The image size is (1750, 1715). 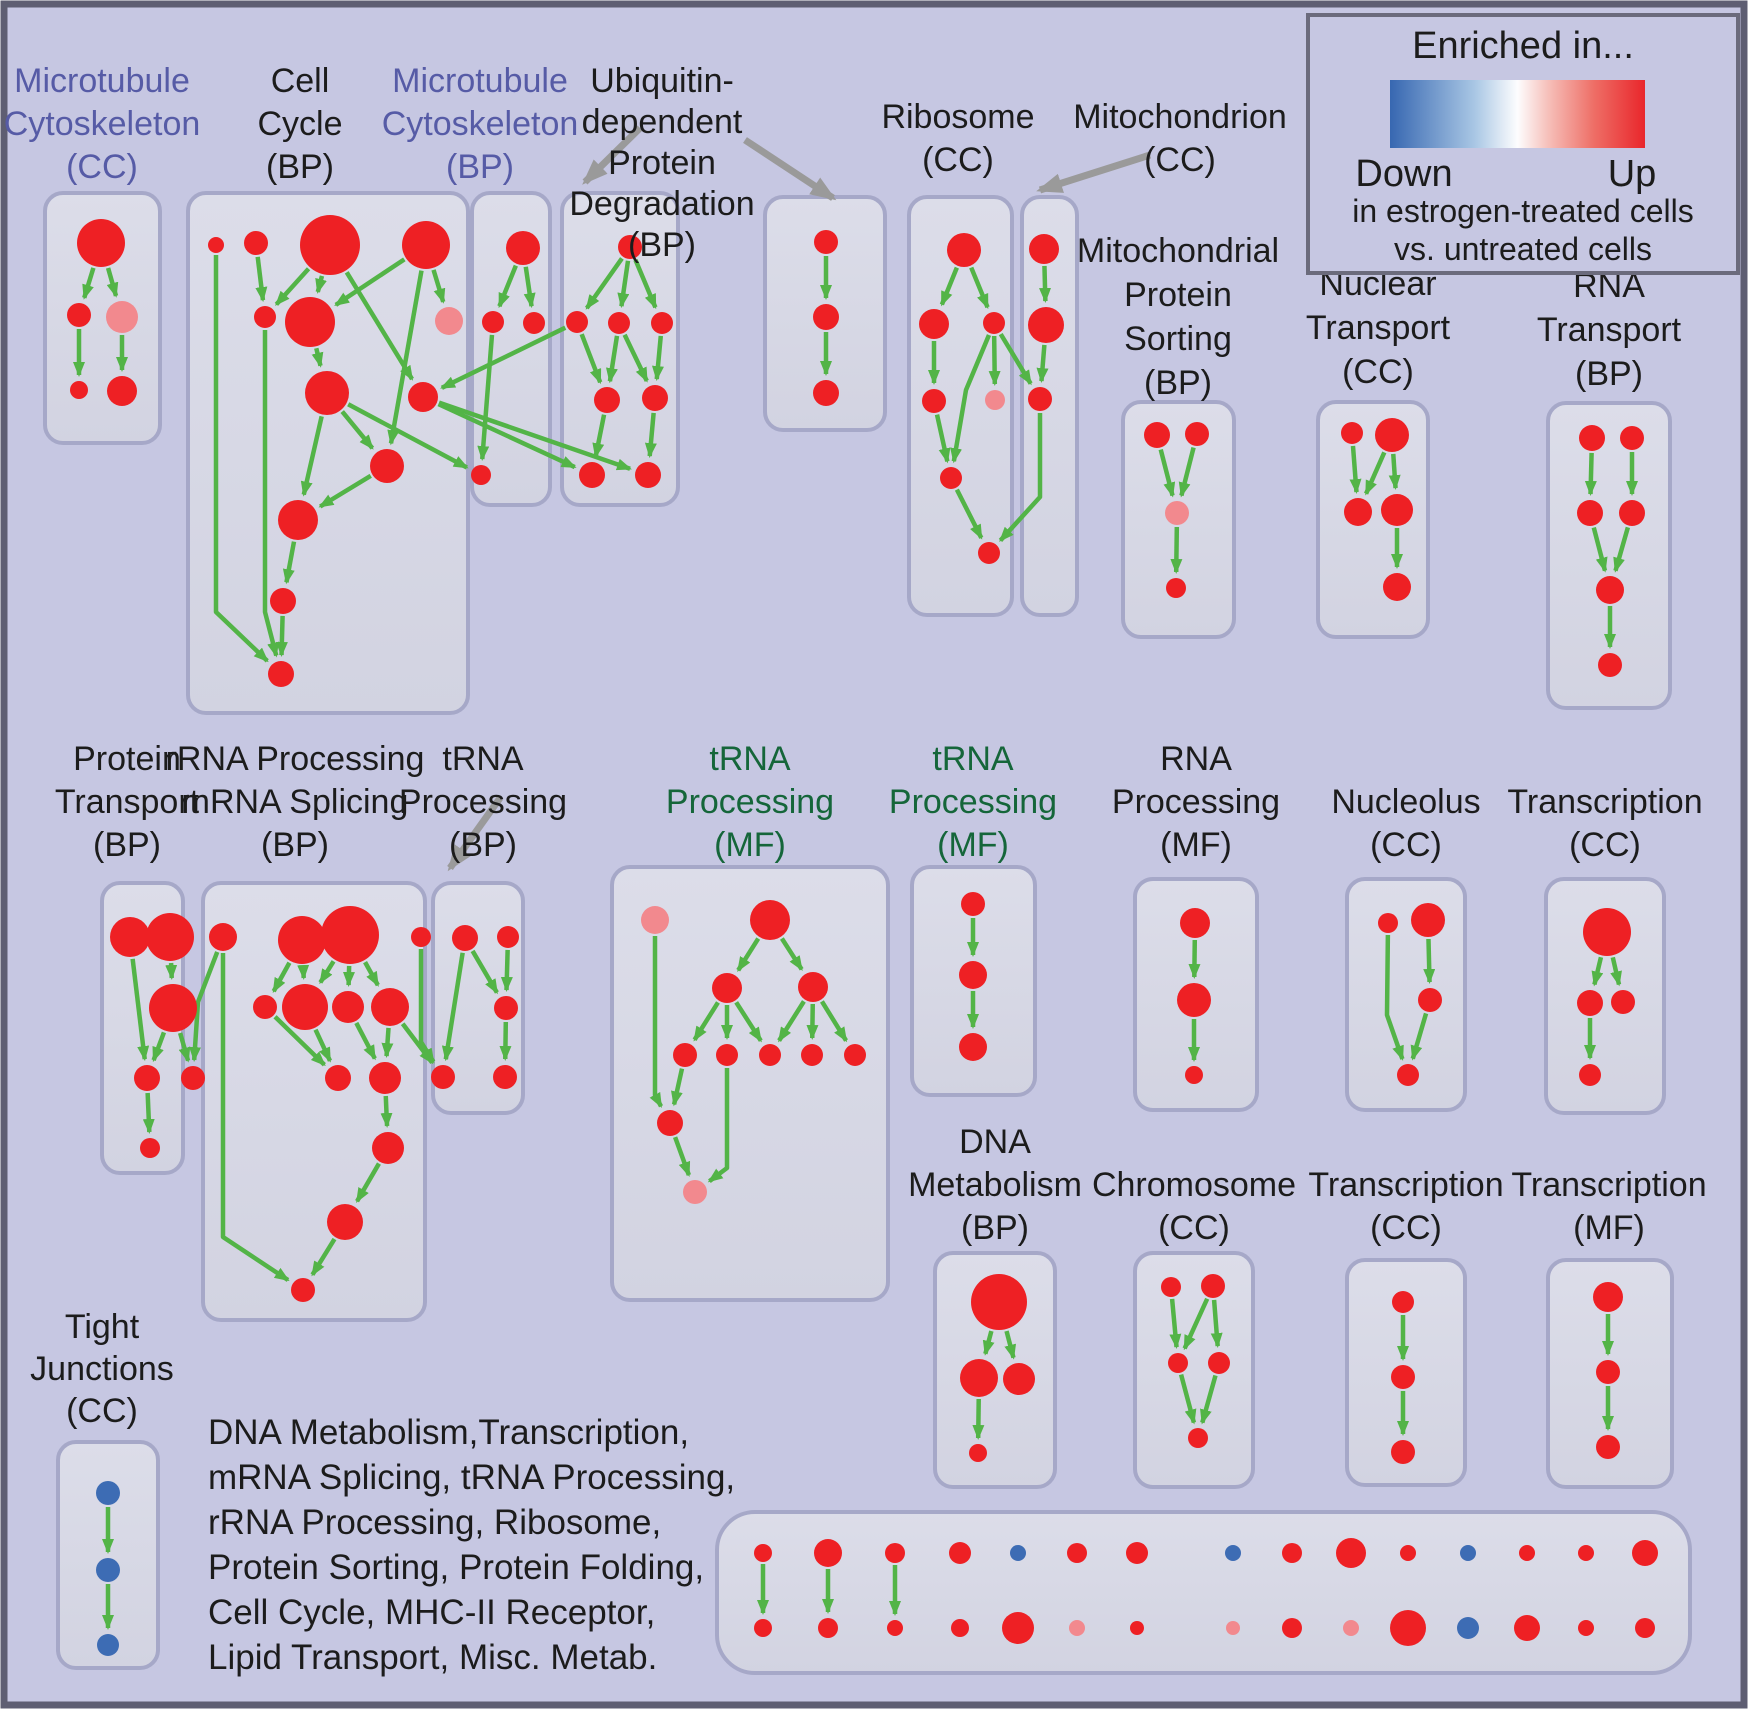 I want to click on gene-set-node-txmf.b, so click(x=1608, y=1372).